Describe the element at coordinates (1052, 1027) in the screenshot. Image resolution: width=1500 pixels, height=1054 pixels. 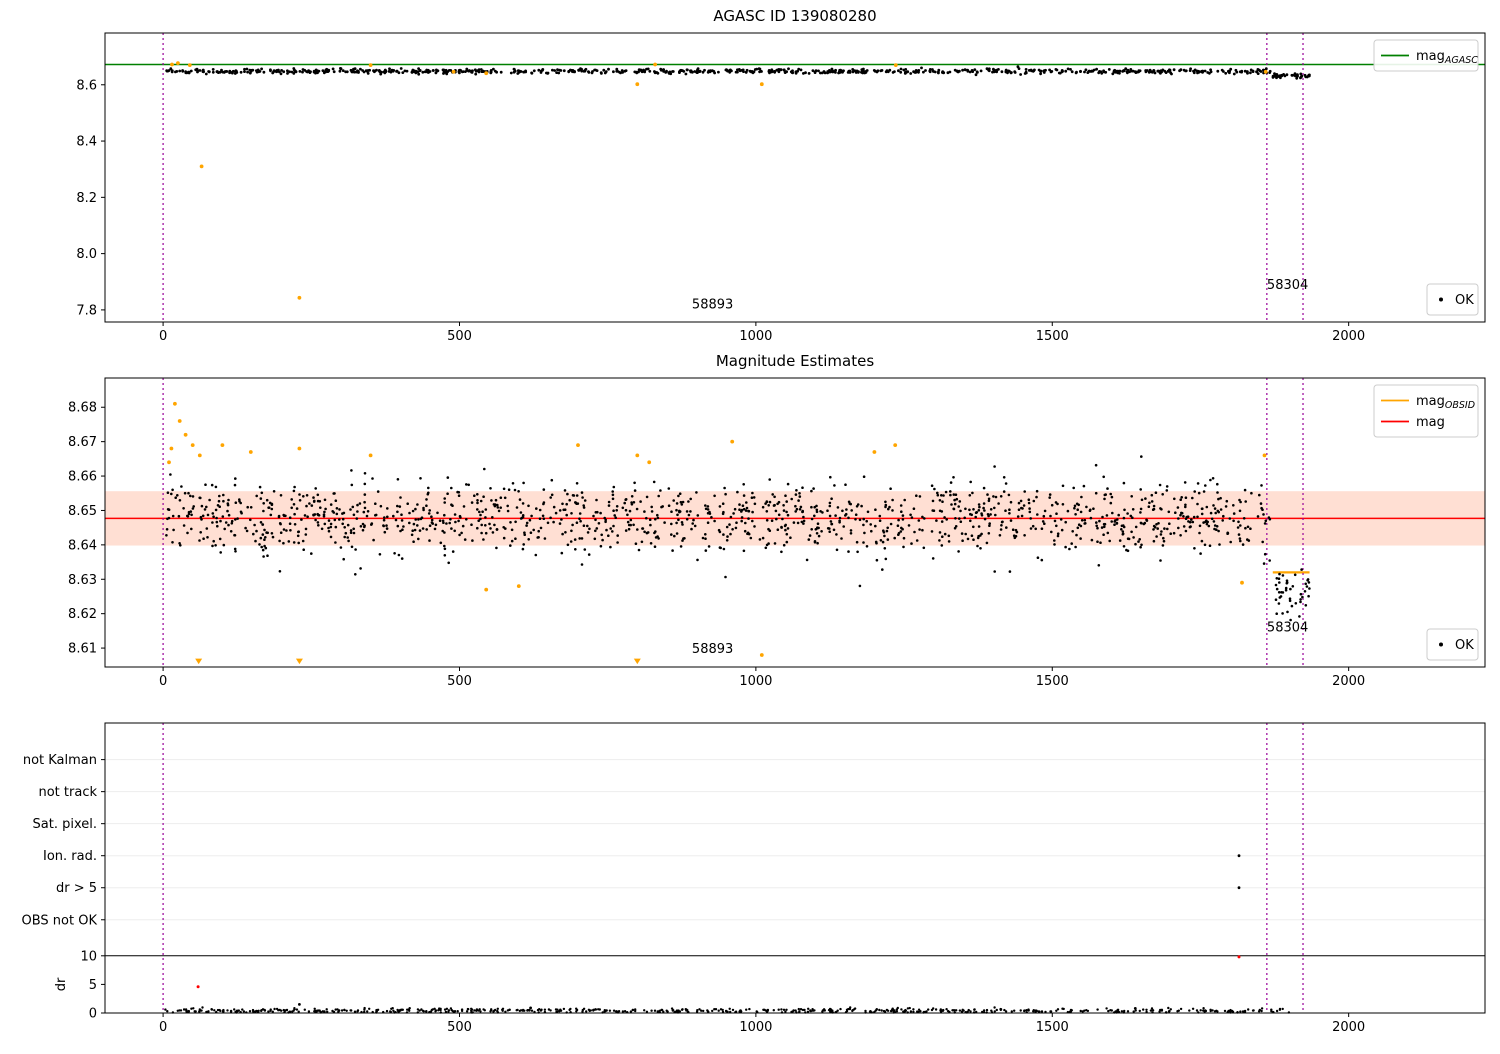
I see `plot3-x-tick-label: 1500` at that location.